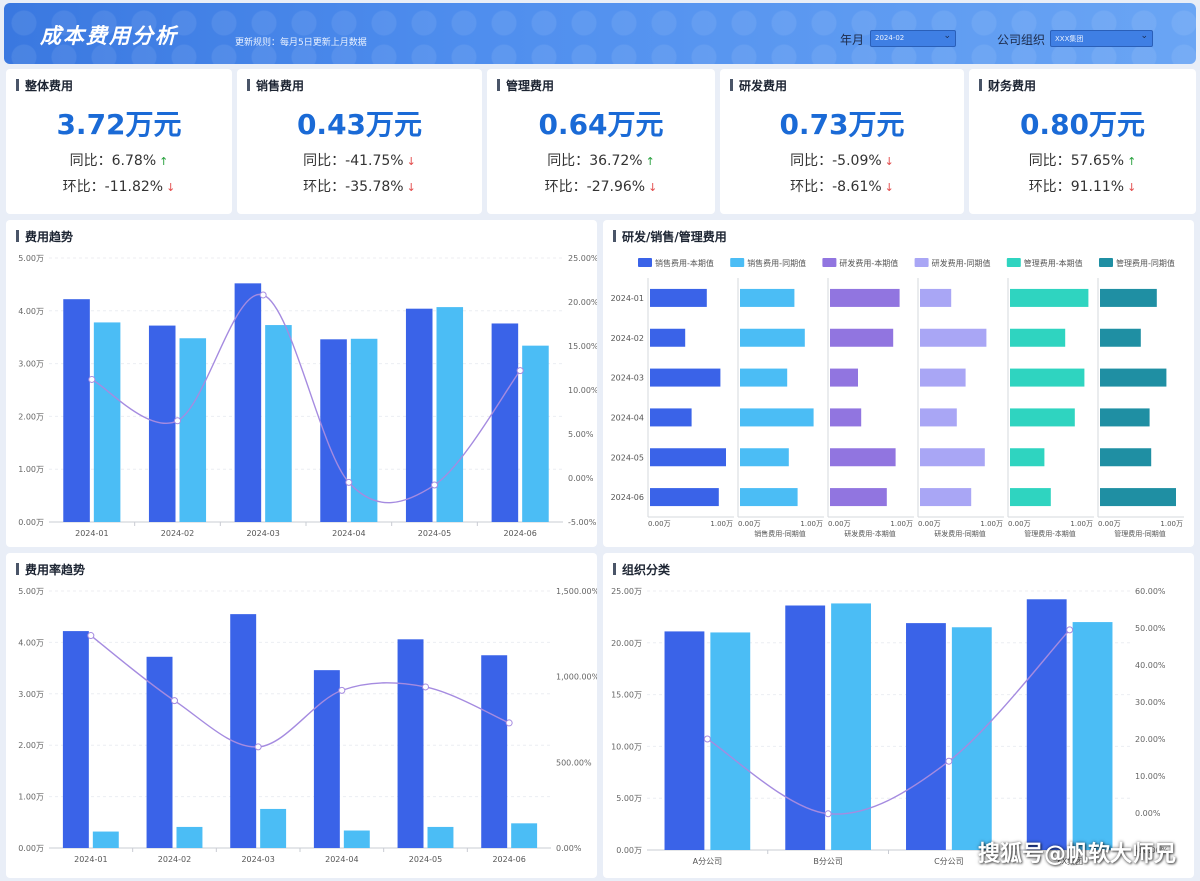 This screenshot has height=881, width=1200. Describe the element at coordinates (1150, 628) in the screenshot. I see `y2-tick-label: 50.00%` at that location.